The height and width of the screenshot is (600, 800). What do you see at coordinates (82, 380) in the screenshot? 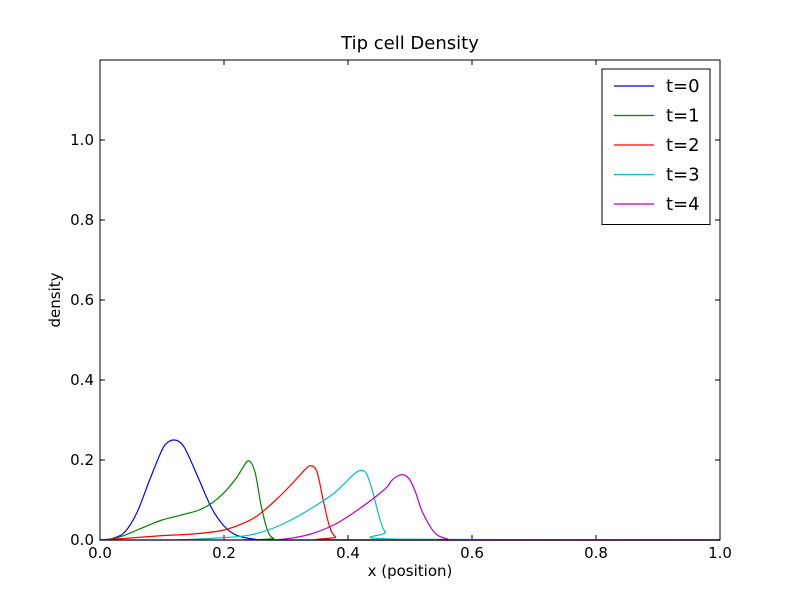
I see `y-tick-label: 0.4` at bounding box center [82, 380].